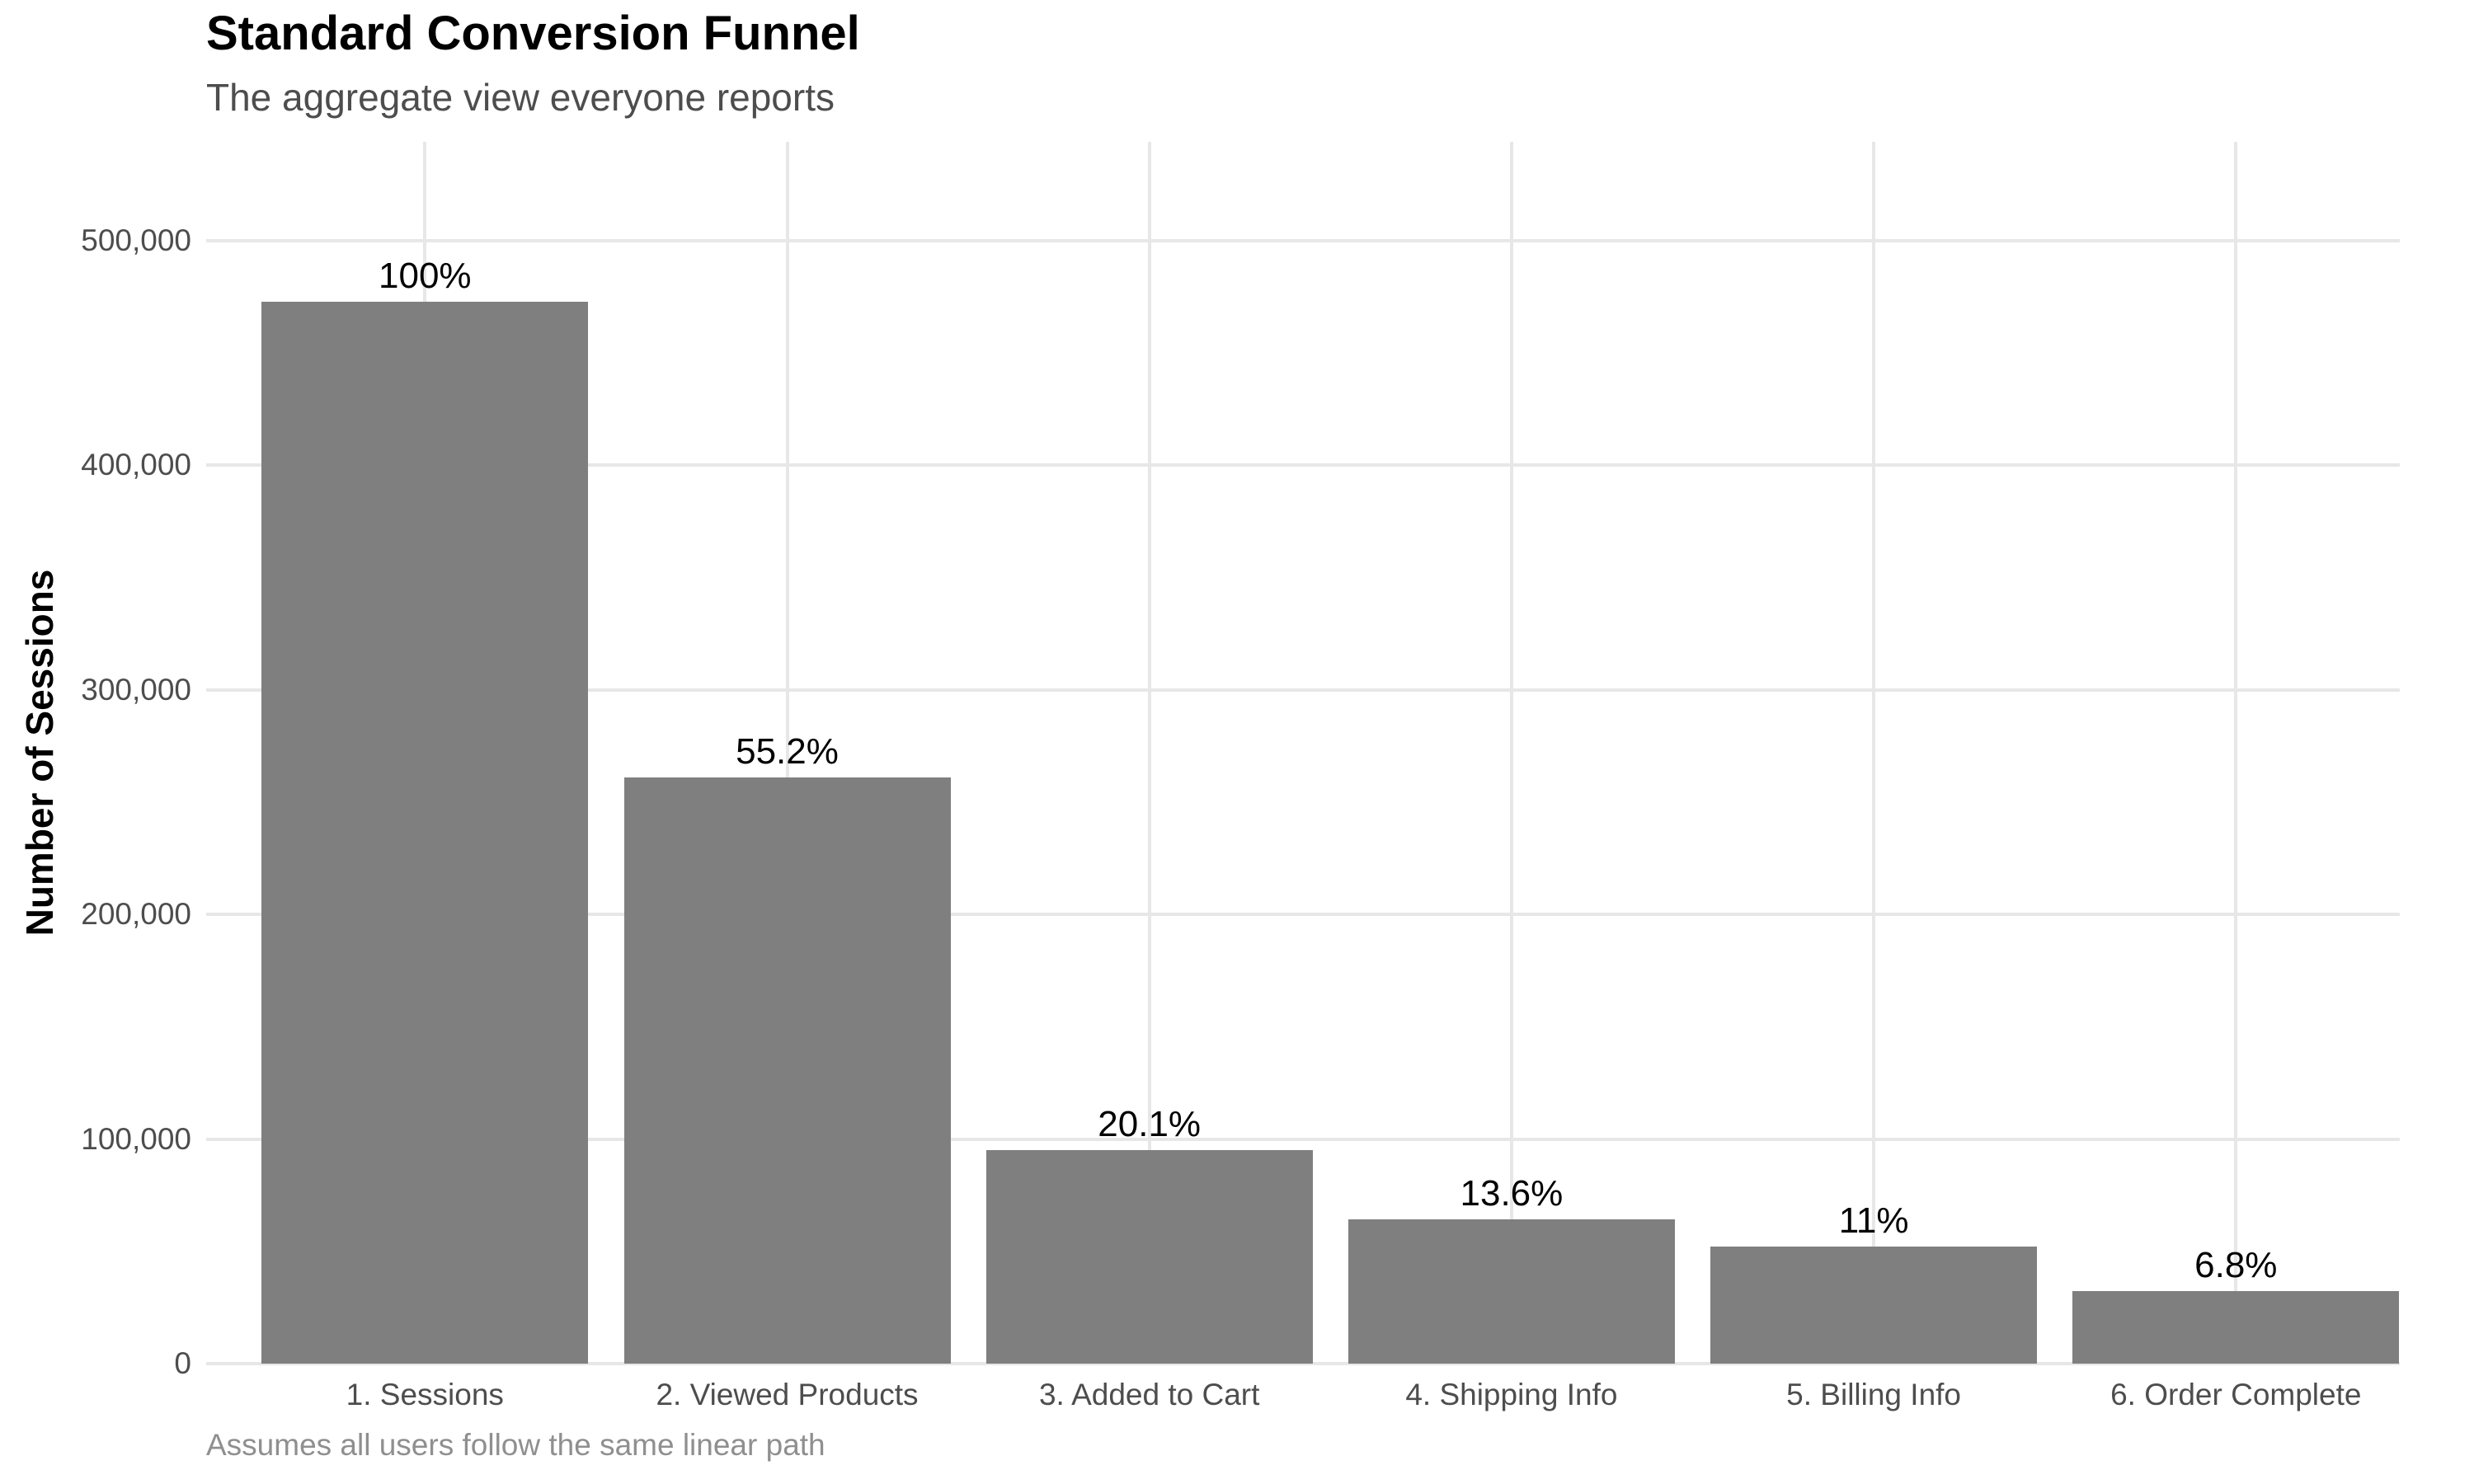  I want to click on y-tick-label: 400,000, so click(136, 465).